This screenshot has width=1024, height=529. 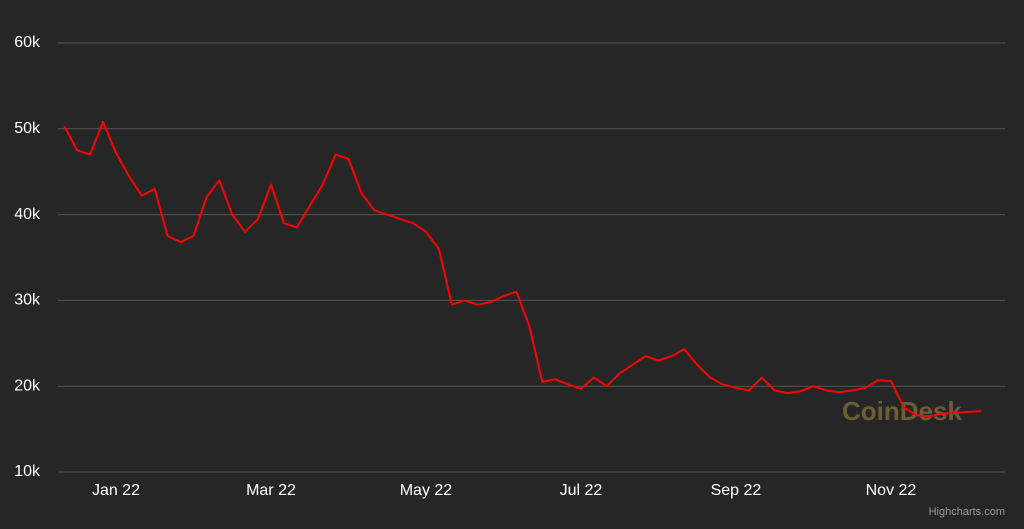 I want to click on x-tick-label: Jan 22, so click(x=116, y=490).